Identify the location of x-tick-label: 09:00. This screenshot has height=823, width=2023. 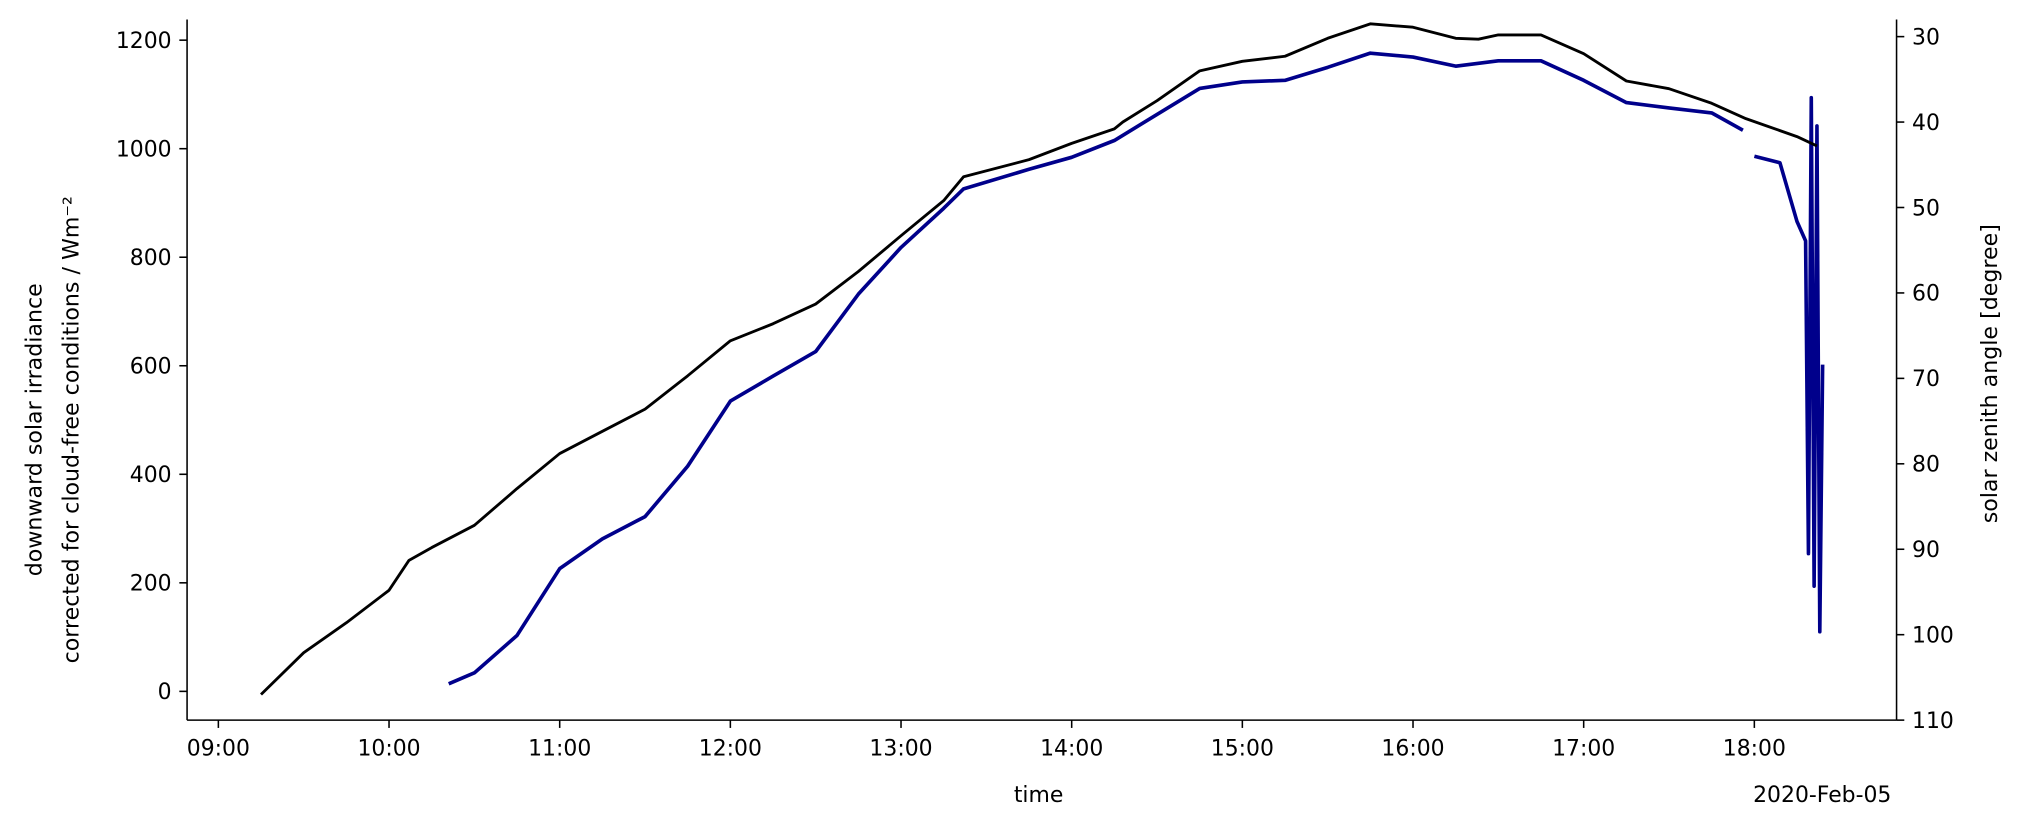
(218, 748).